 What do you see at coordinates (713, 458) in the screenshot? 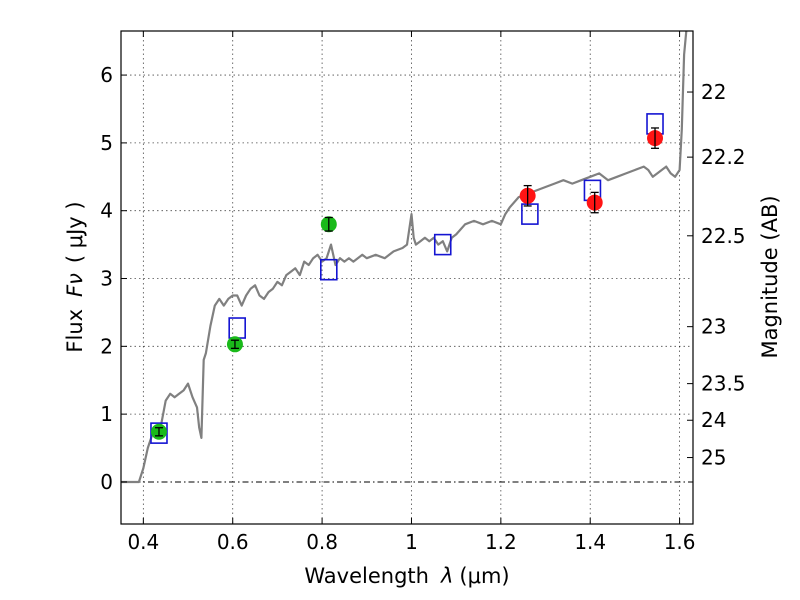
I see `y2-tick-label: 25` at bounding box center [713, 458].